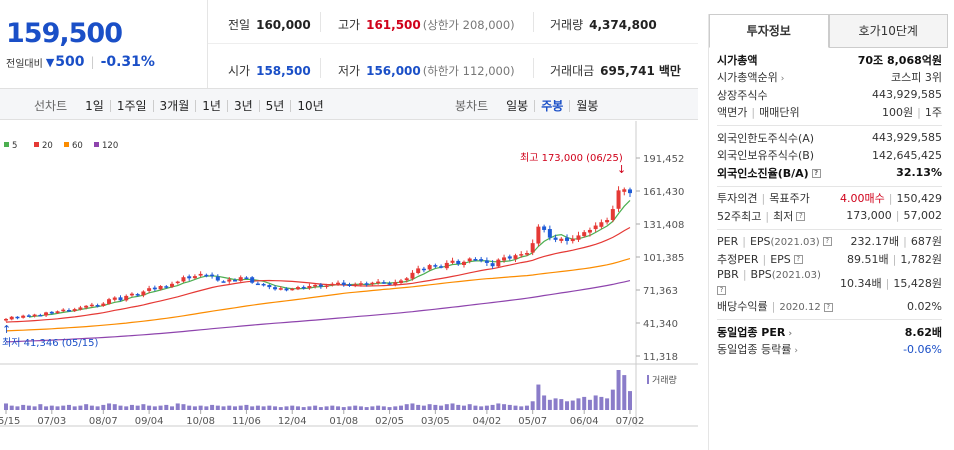 This screenshot has width=954, height=450. I want to click on tab-invest-info: 투자정보, so click(769, 31).